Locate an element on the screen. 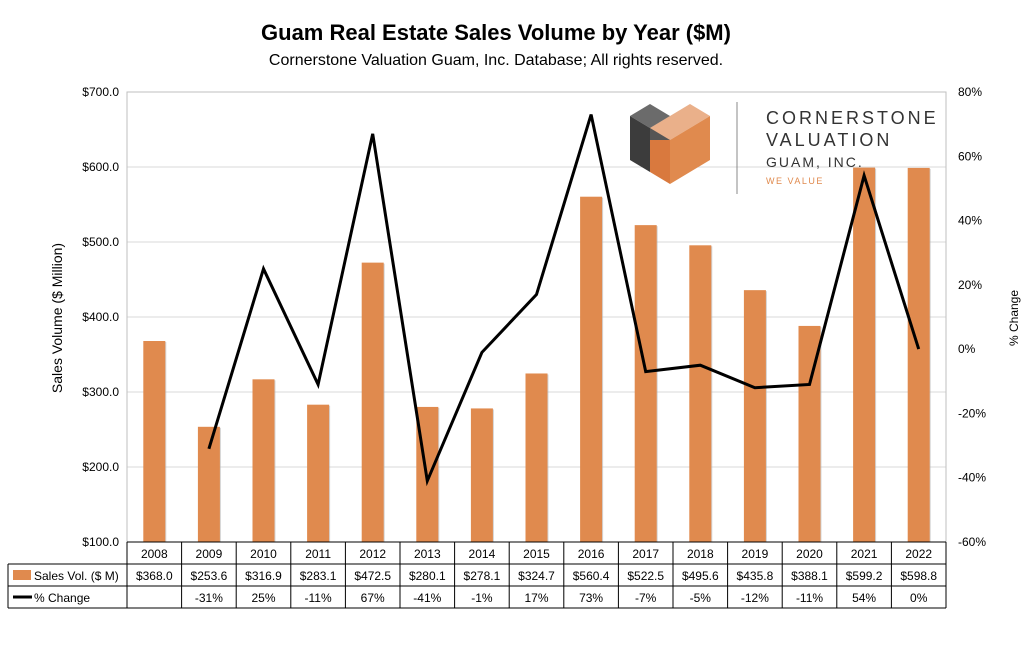  logo-line-3: GUAM, INC. is located at coordinates (815, 162).